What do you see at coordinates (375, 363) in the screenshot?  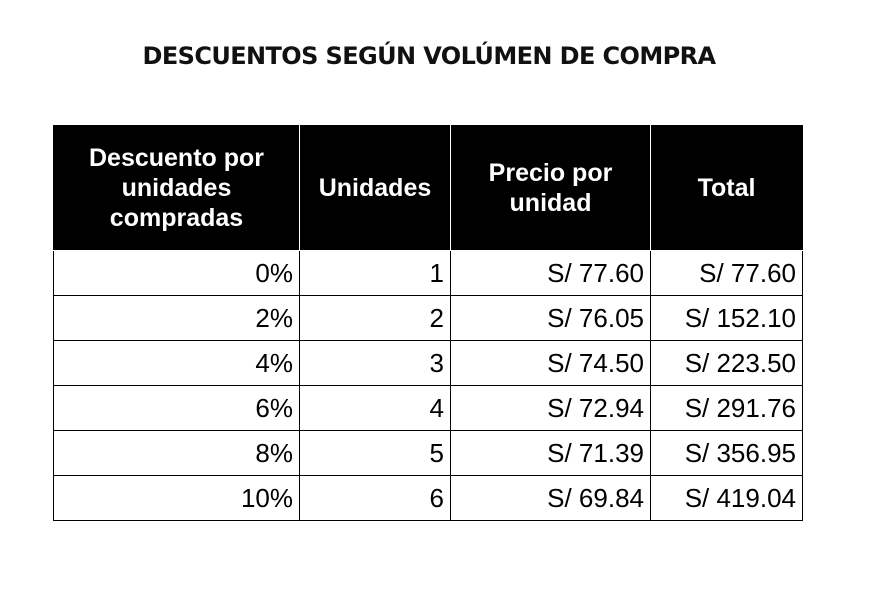 I see `cell-units: 3` at bounding box center [375, 363].